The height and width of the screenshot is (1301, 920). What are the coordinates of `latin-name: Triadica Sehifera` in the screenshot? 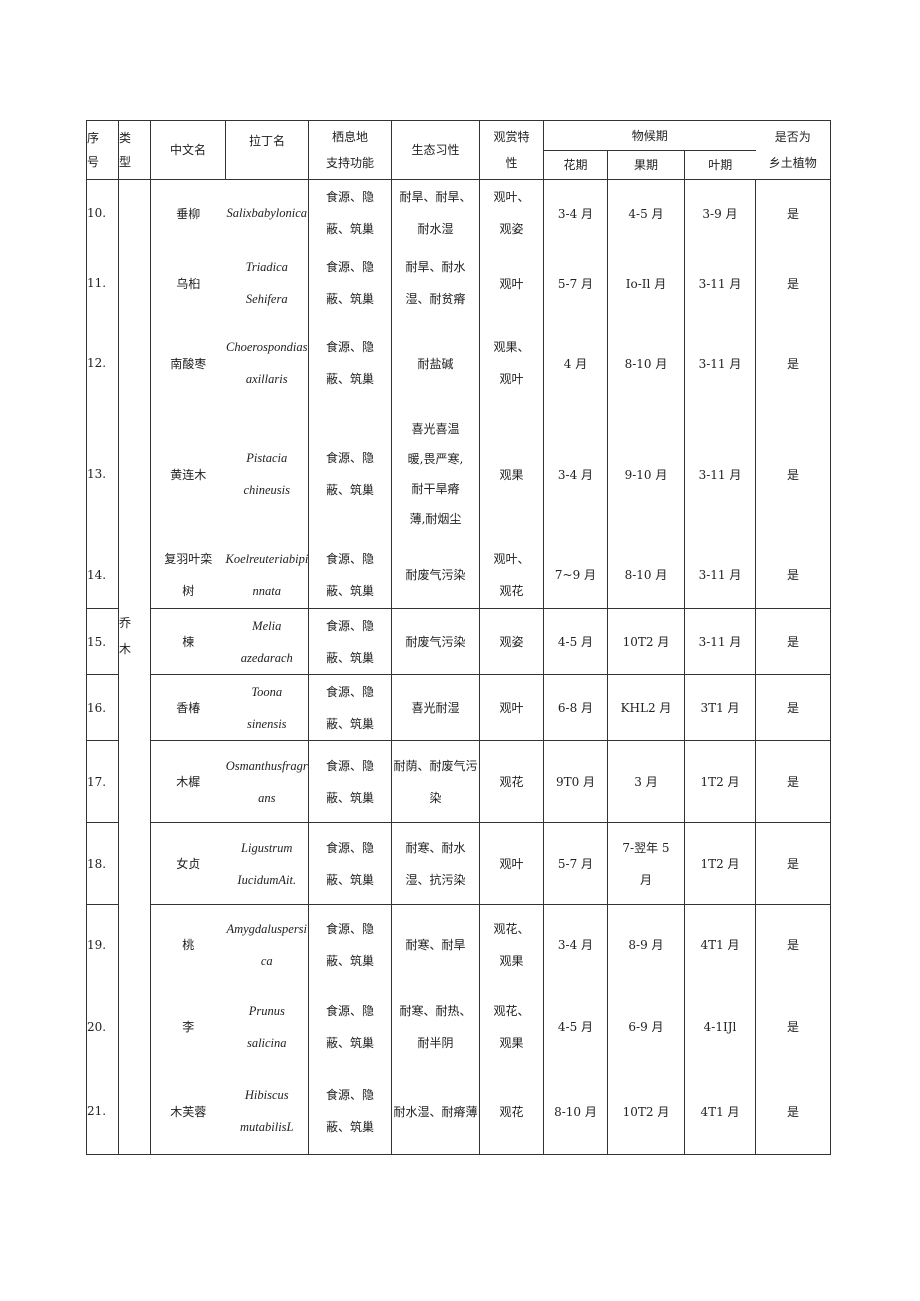 It's located at (267, 283).